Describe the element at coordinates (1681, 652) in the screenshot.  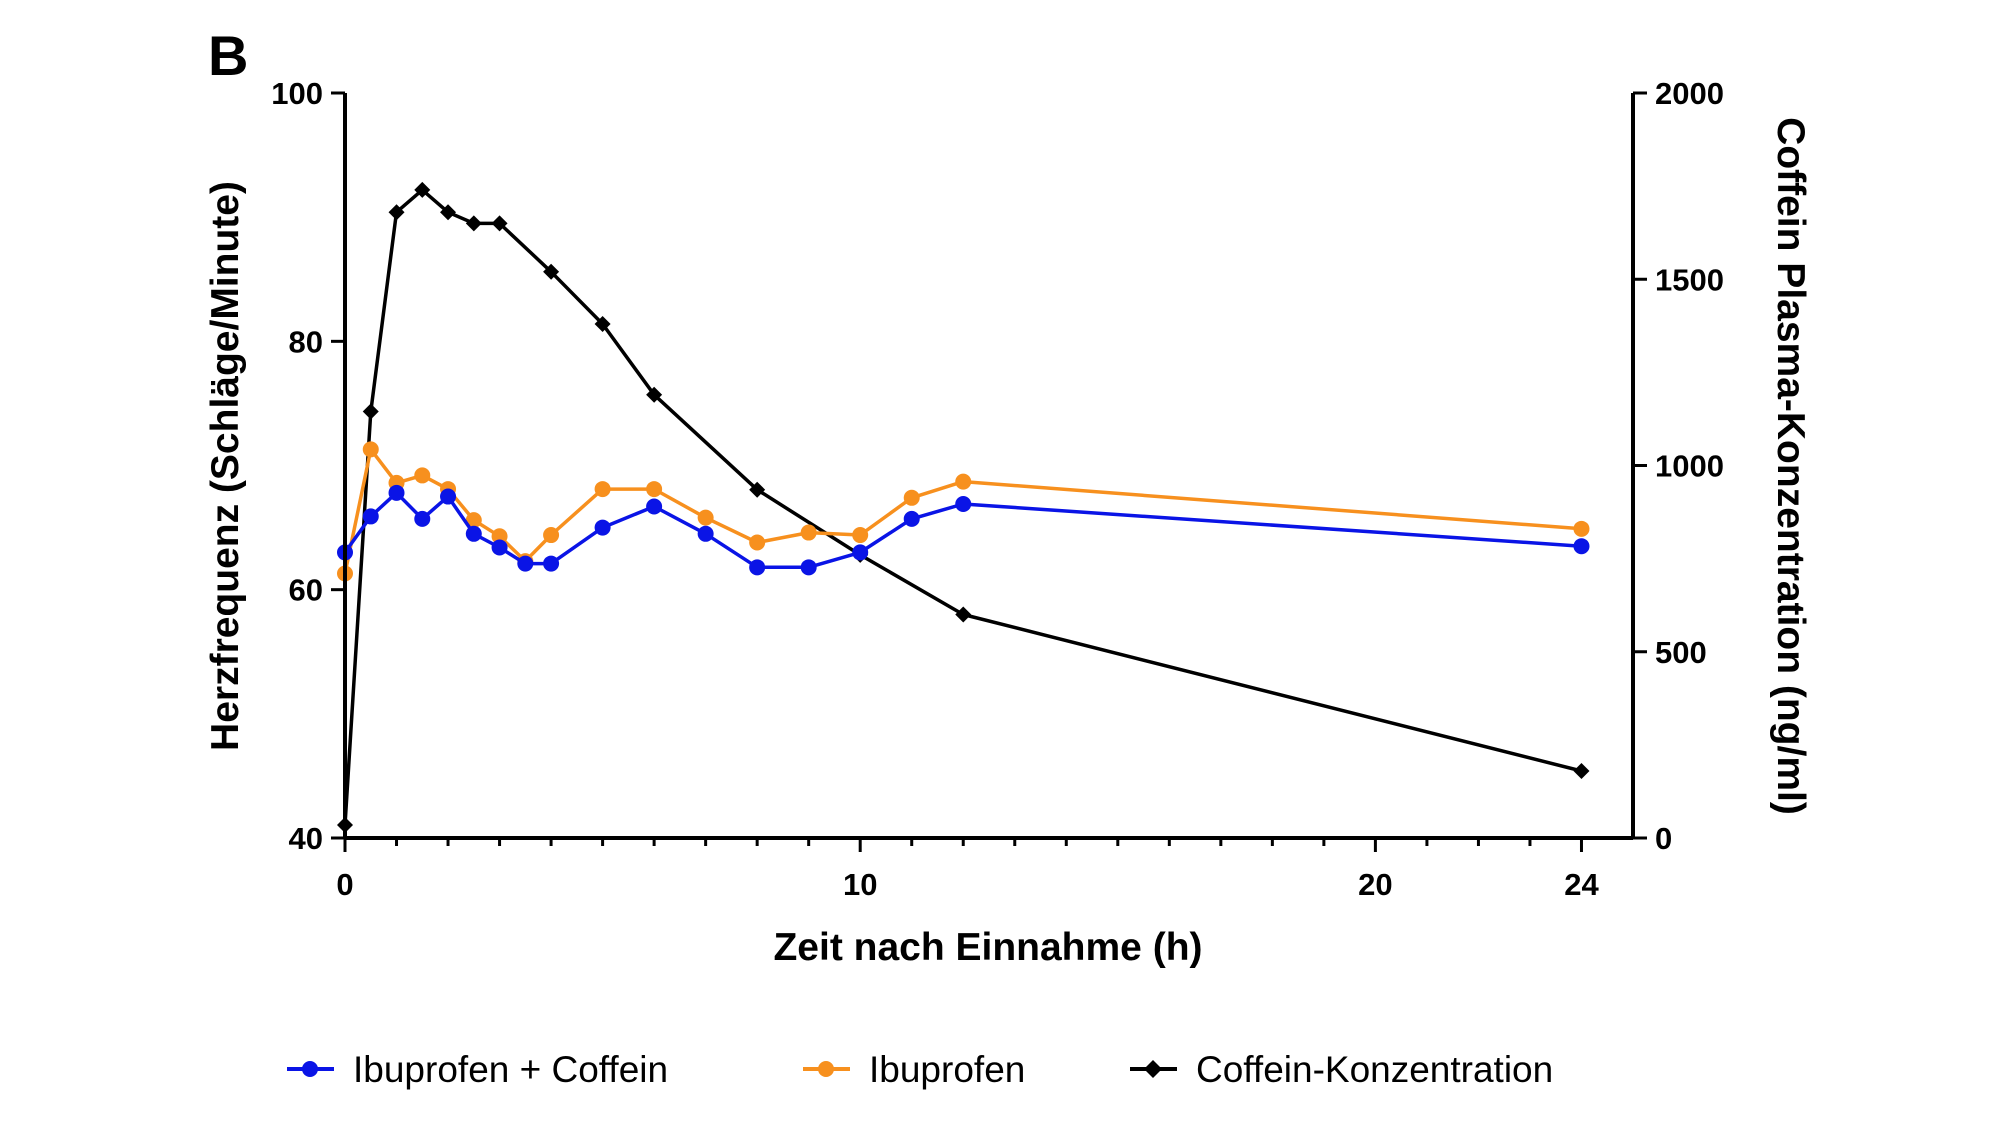
I see `y-right-tick-label: 500` at that location.